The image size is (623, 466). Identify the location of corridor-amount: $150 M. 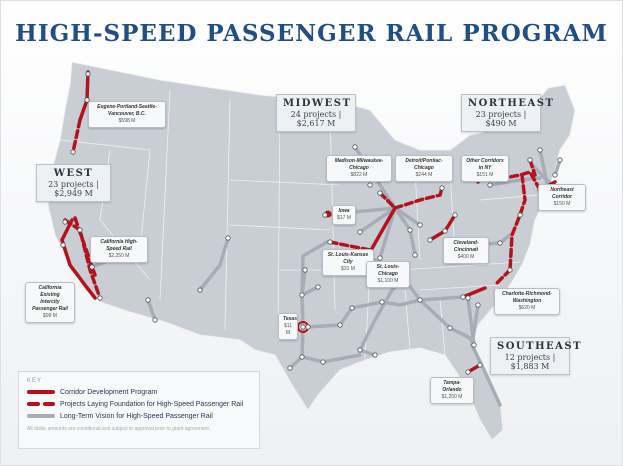
(562, 204).